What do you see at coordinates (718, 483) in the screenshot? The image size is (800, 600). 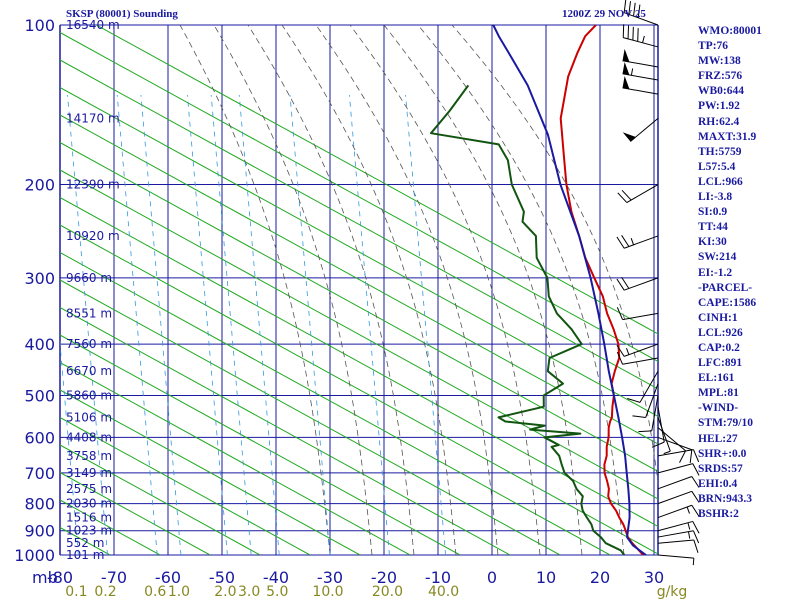 I see `stat-item: EHI:0.4` at bounding box center [718, 483].